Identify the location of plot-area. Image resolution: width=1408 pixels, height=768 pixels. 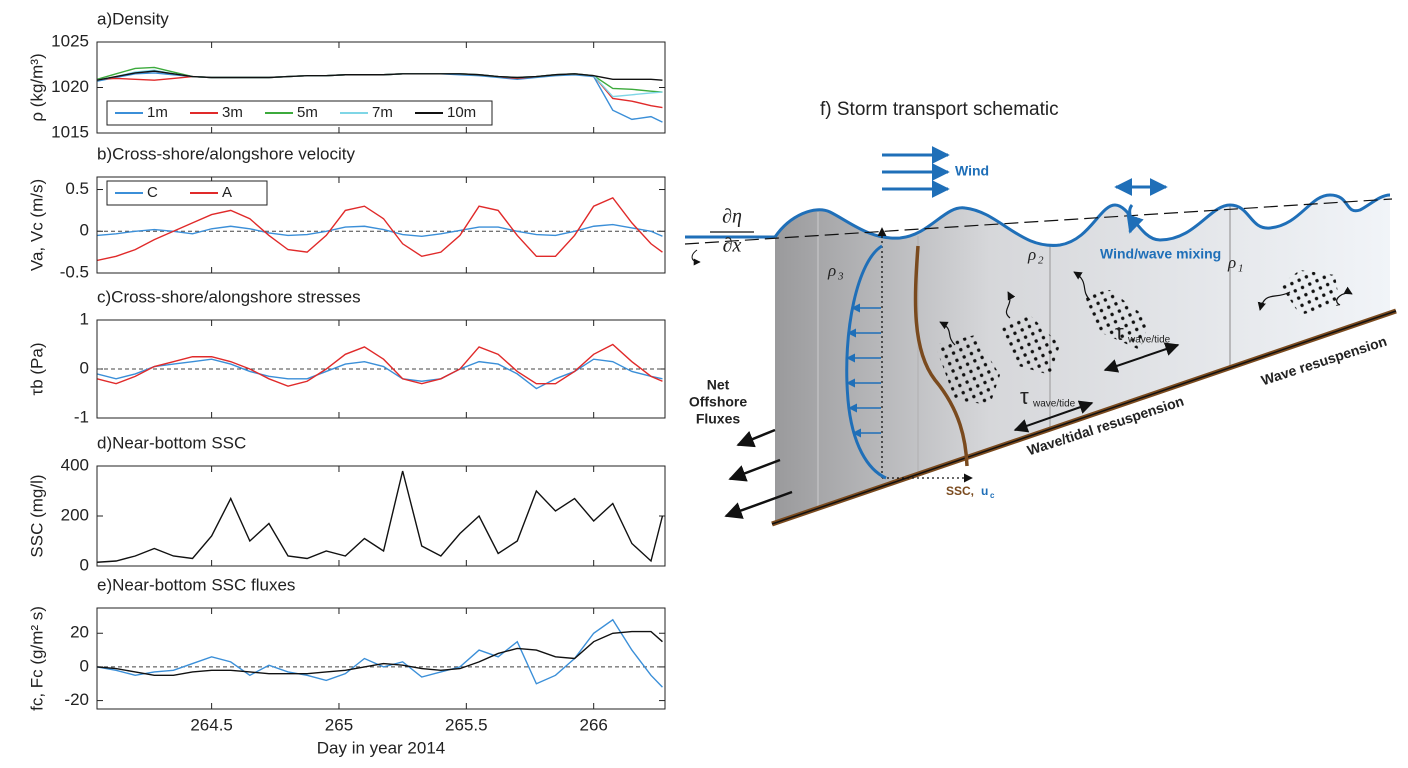
(381, 658).